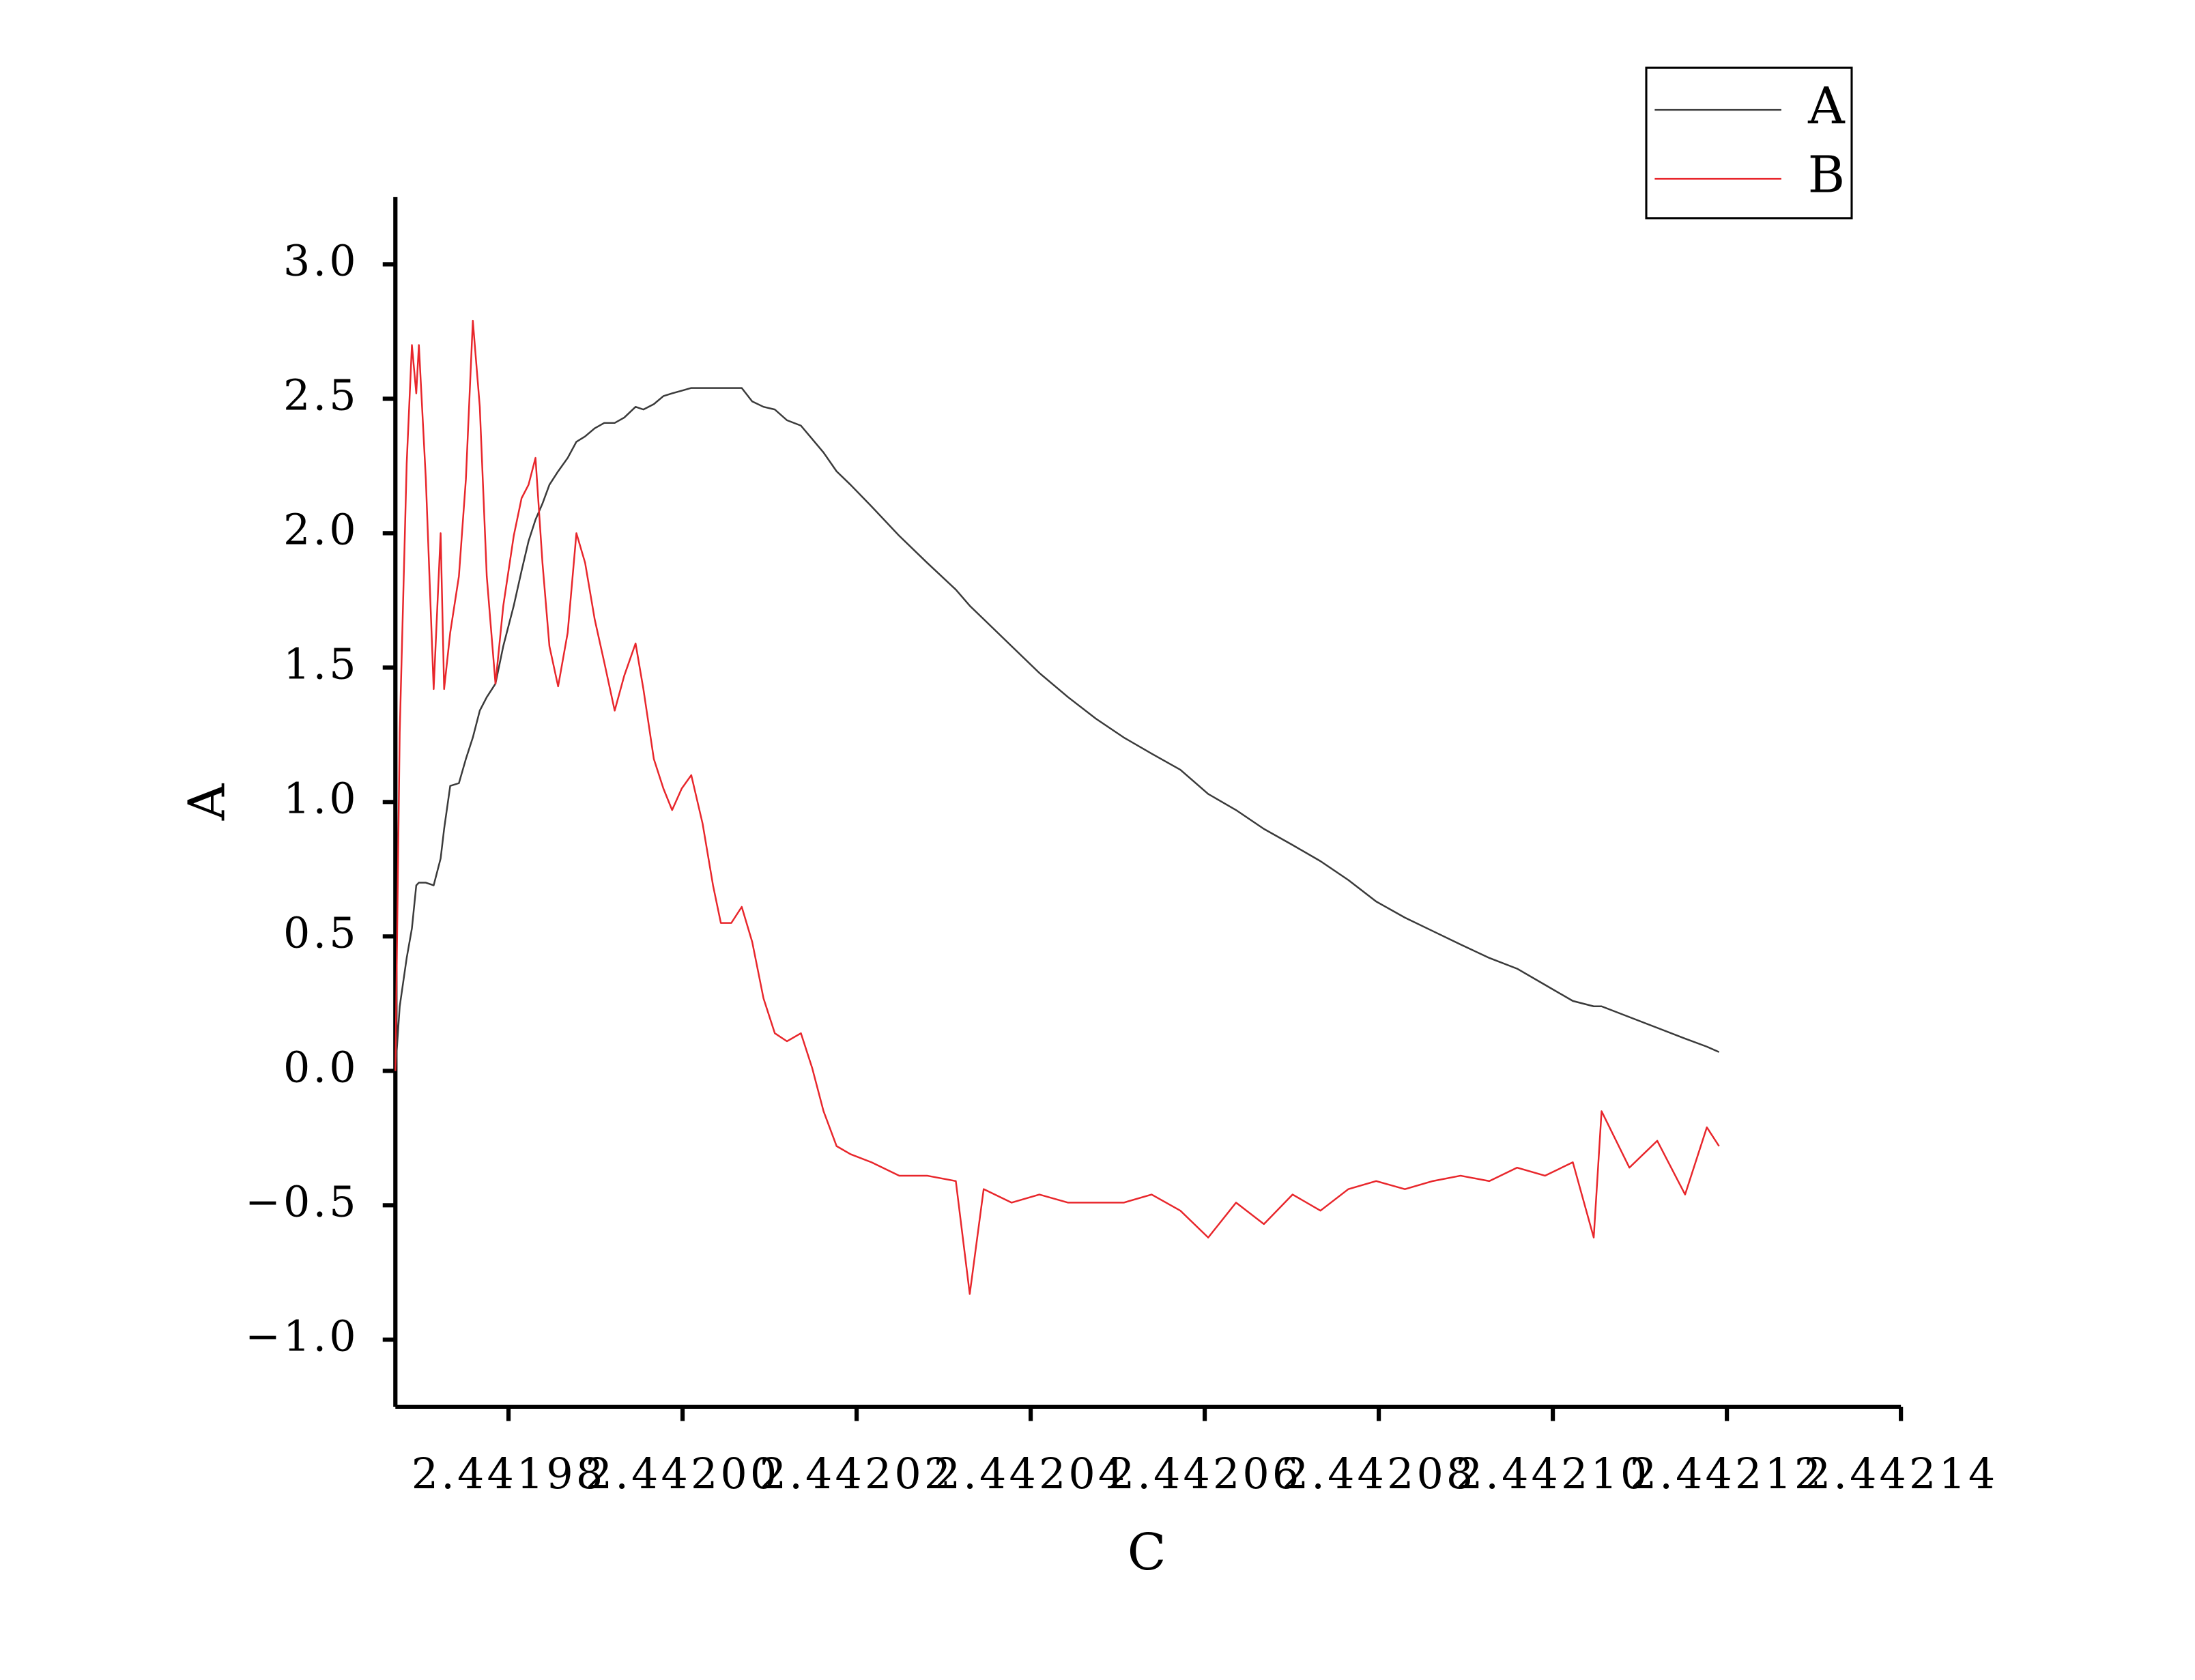 The height and width of the screenshot is (1680, 2195). I want to click on legend-box, so click(1749, 143).